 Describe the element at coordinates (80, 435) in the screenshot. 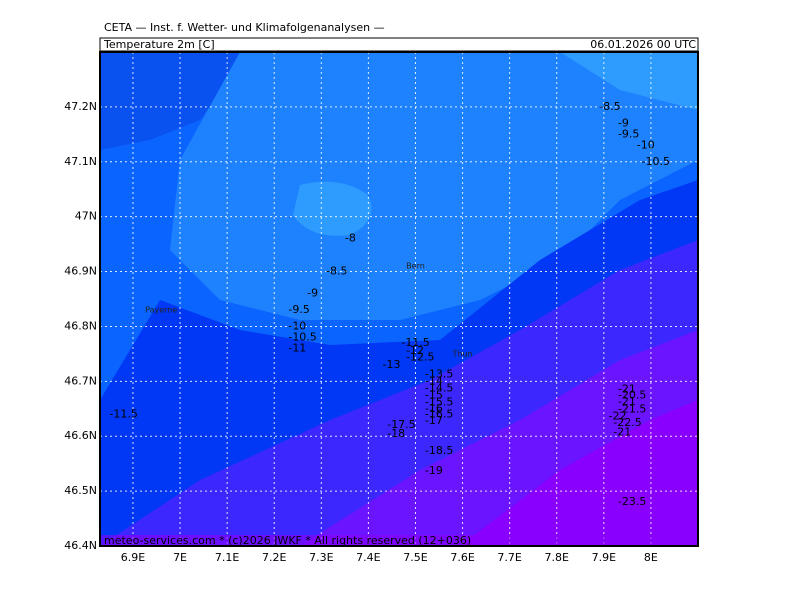

I see `y-tick-label: 46.6N` at that location.